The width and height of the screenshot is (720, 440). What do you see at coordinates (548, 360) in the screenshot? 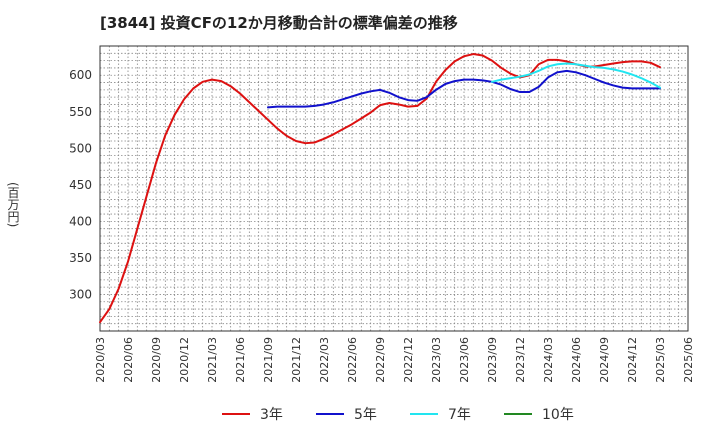
I see `x-tick-label: 2024/03` at bounding box center [548, 360].